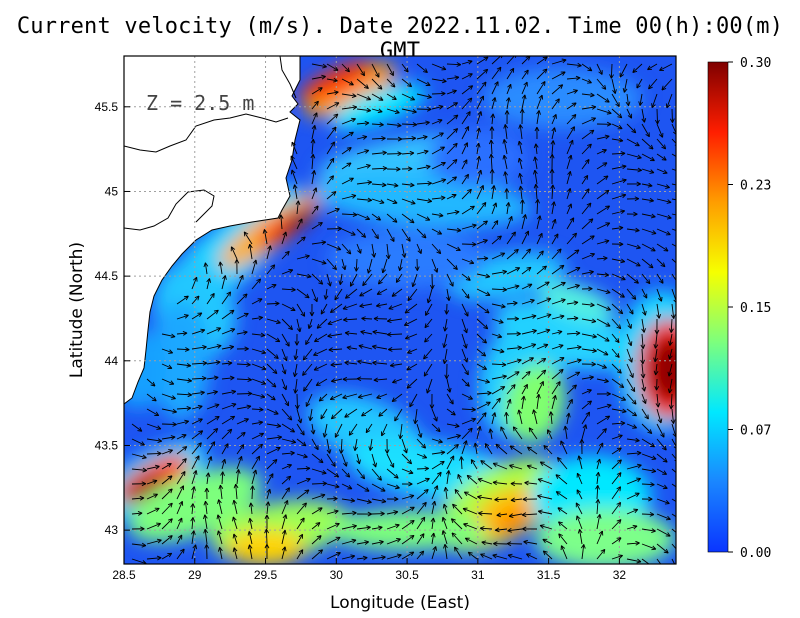  I want to click on y-tick-label: 43, so click(112, 530).